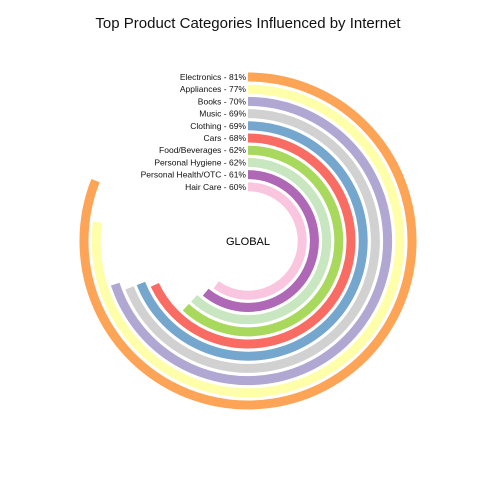 Image resolution: width=480 pixels, height=480 pixels. I want to click on label-electronics: Electronics - 81%, so click(213, 77).